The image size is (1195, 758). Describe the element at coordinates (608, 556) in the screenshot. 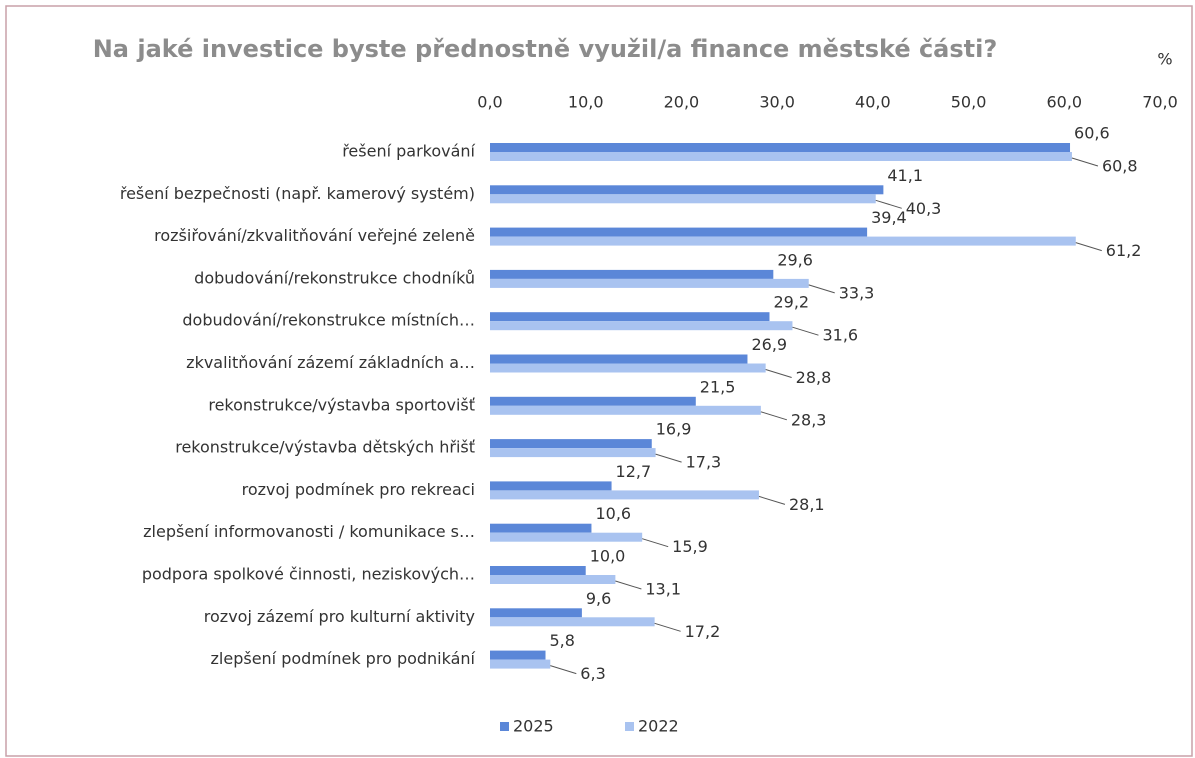

I see `value-label: 10,0` at that location.